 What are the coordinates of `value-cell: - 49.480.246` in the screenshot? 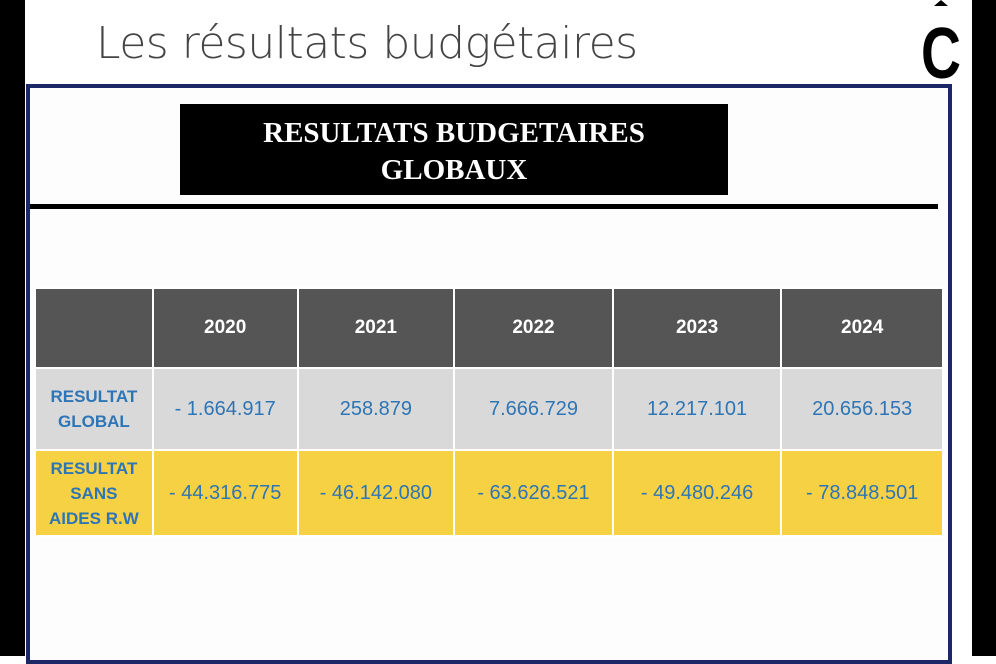 It's located at (697, 493).